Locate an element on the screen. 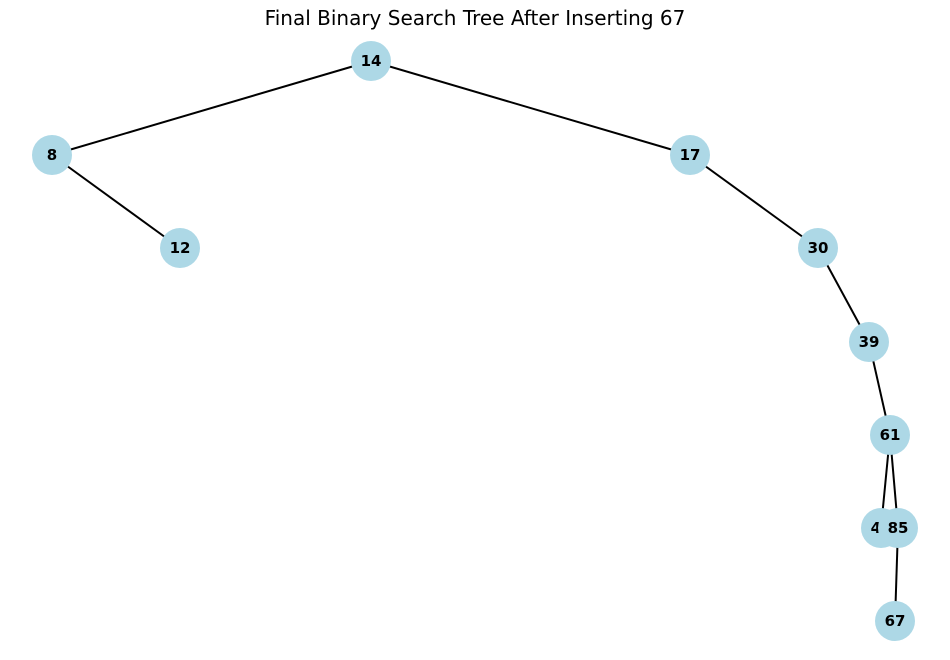 Image resolution: width=950 pixels, height=660 pixels. node-12: 12 is located at coordinates (180, 248).